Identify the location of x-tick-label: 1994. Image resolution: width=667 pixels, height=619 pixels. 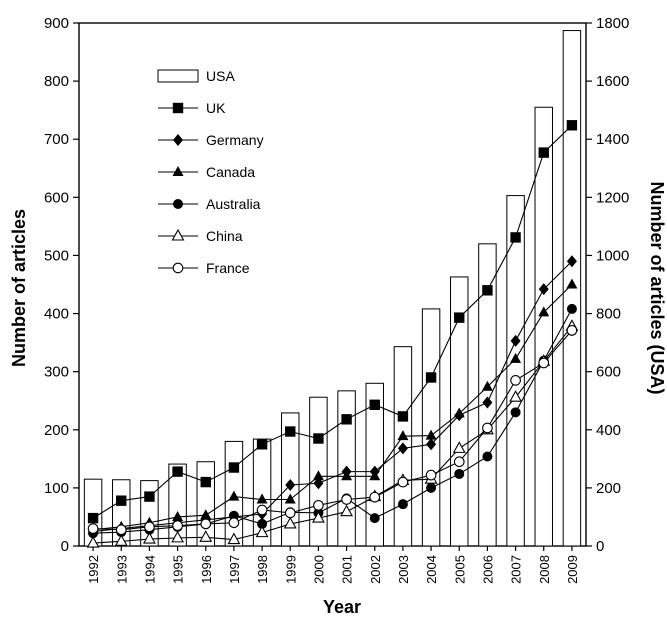
(149, 569).